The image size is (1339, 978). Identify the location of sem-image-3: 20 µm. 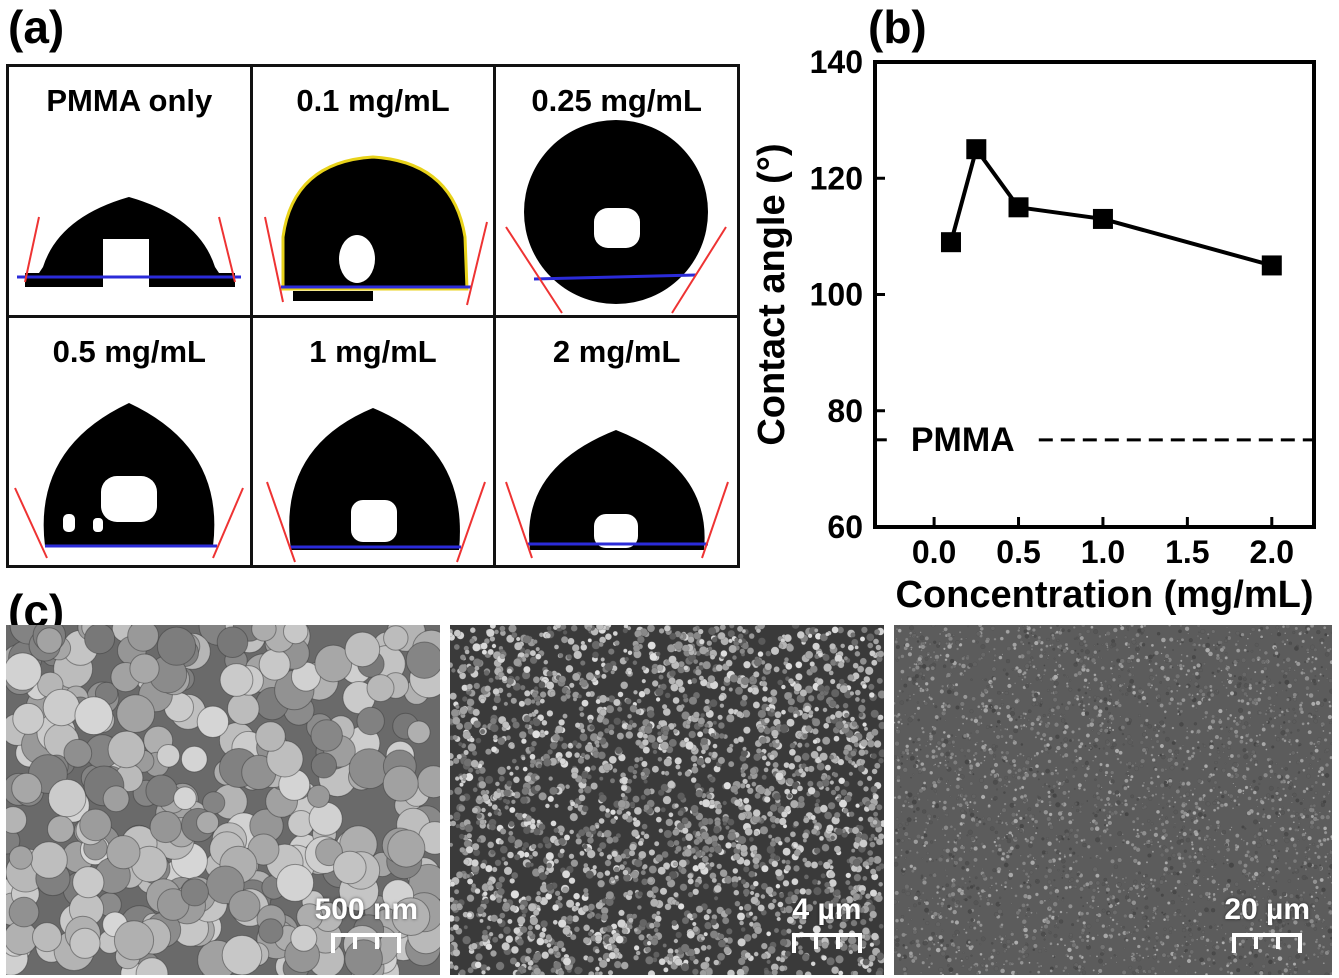
(1113, 800).